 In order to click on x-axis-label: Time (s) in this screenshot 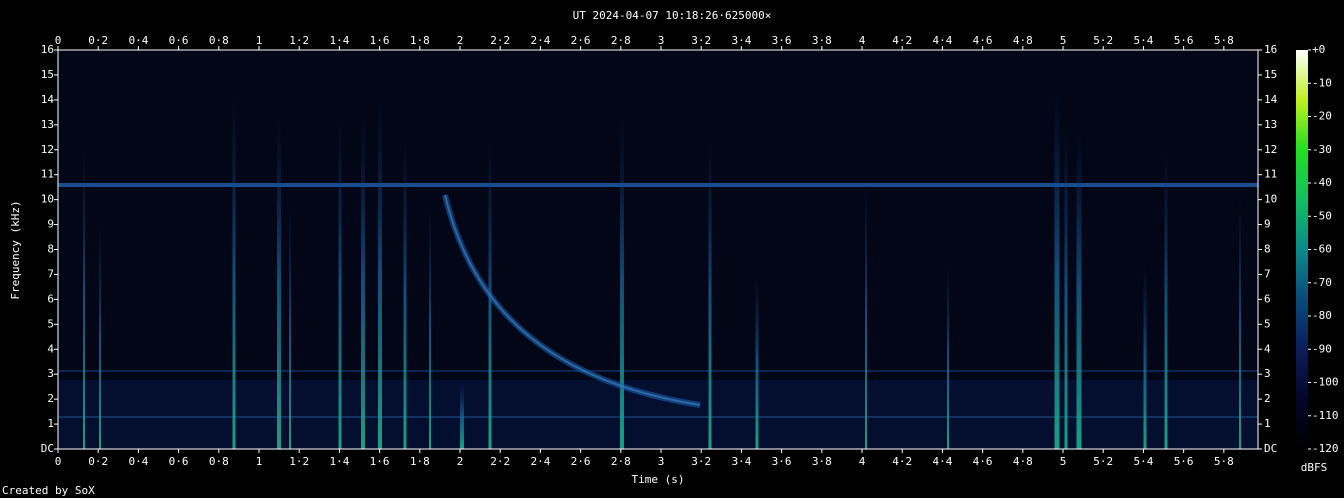, I will do `click(658, 479)`.